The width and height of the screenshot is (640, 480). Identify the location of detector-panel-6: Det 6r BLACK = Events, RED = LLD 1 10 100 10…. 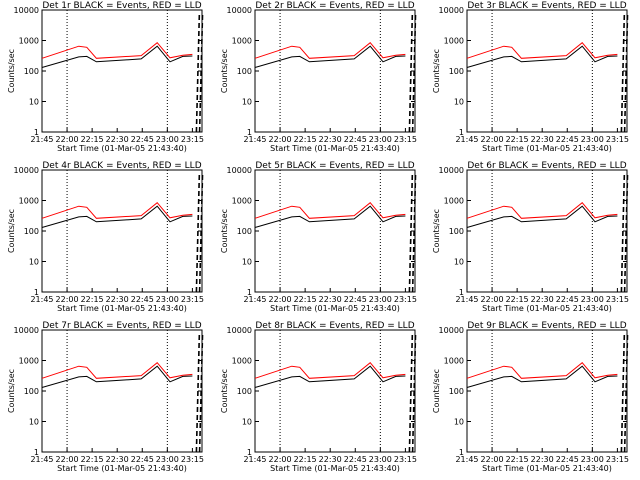
(530, 237).